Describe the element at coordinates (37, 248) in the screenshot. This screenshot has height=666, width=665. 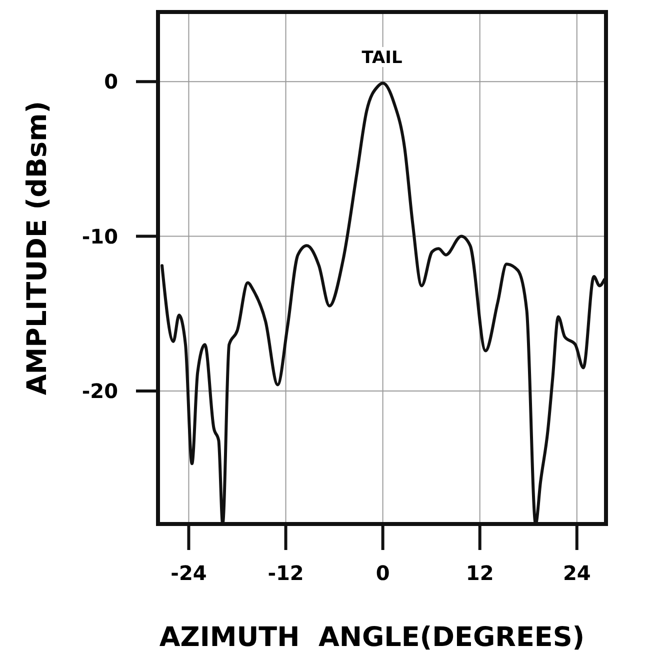
I see `y-axis-title: AMPLITUDE (dBsm)` at that location.